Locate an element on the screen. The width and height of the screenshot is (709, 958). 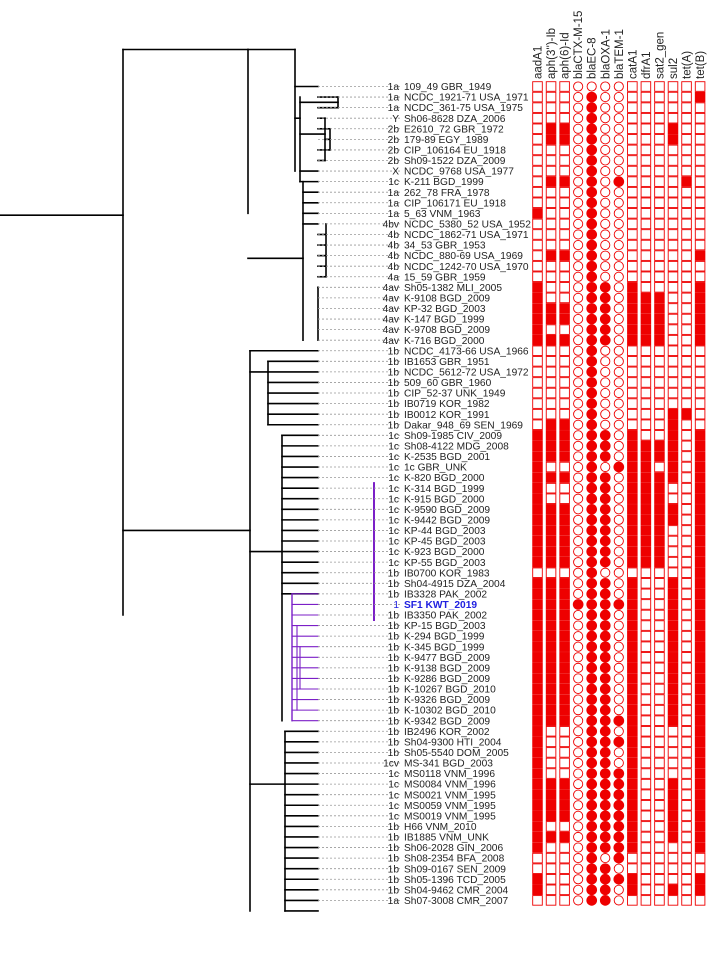
taxon-name: Sh07-3008 CMR_2007 is located at coordinates (456, 901).